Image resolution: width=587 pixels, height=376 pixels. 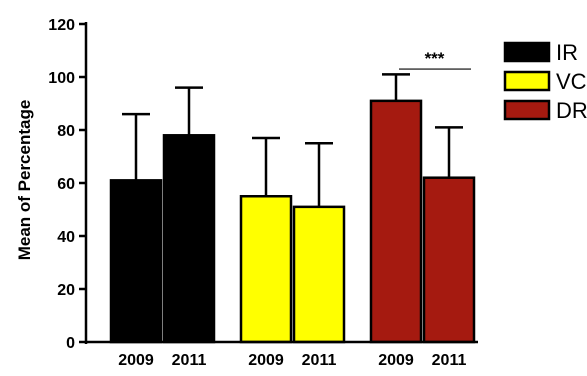 What do you see at coordinates (319, 274) in the screenshot?
I see `bar-vc-2011` at bounding box center [319, 274].